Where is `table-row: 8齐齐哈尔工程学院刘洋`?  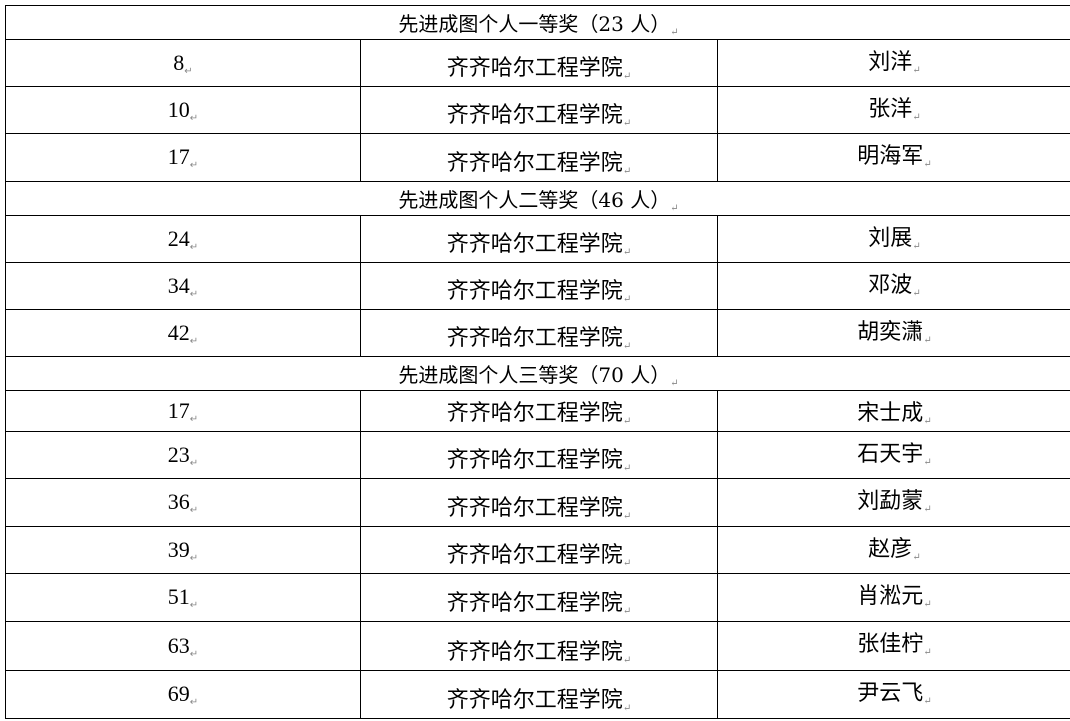
table-row: 8齐齐哈尔工程学院刘洋 is located at coordinates (537, 63).